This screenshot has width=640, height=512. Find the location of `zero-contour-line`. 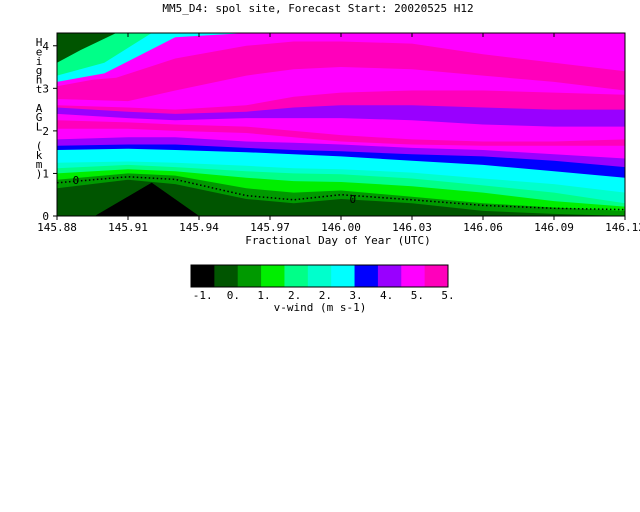

zero-contour-line is located at coordinates (341, 193).